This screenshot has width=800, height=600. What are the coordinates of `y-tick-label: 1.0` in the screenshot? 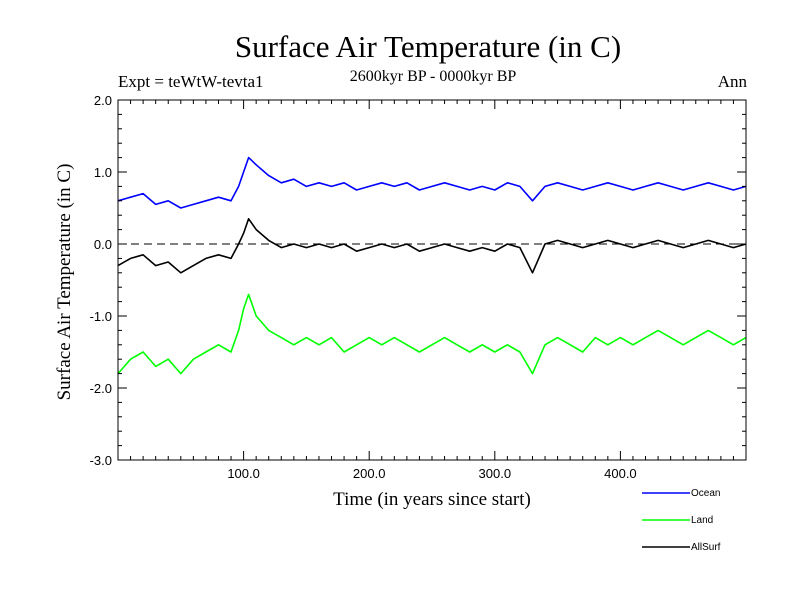 It's located at (103, 172).